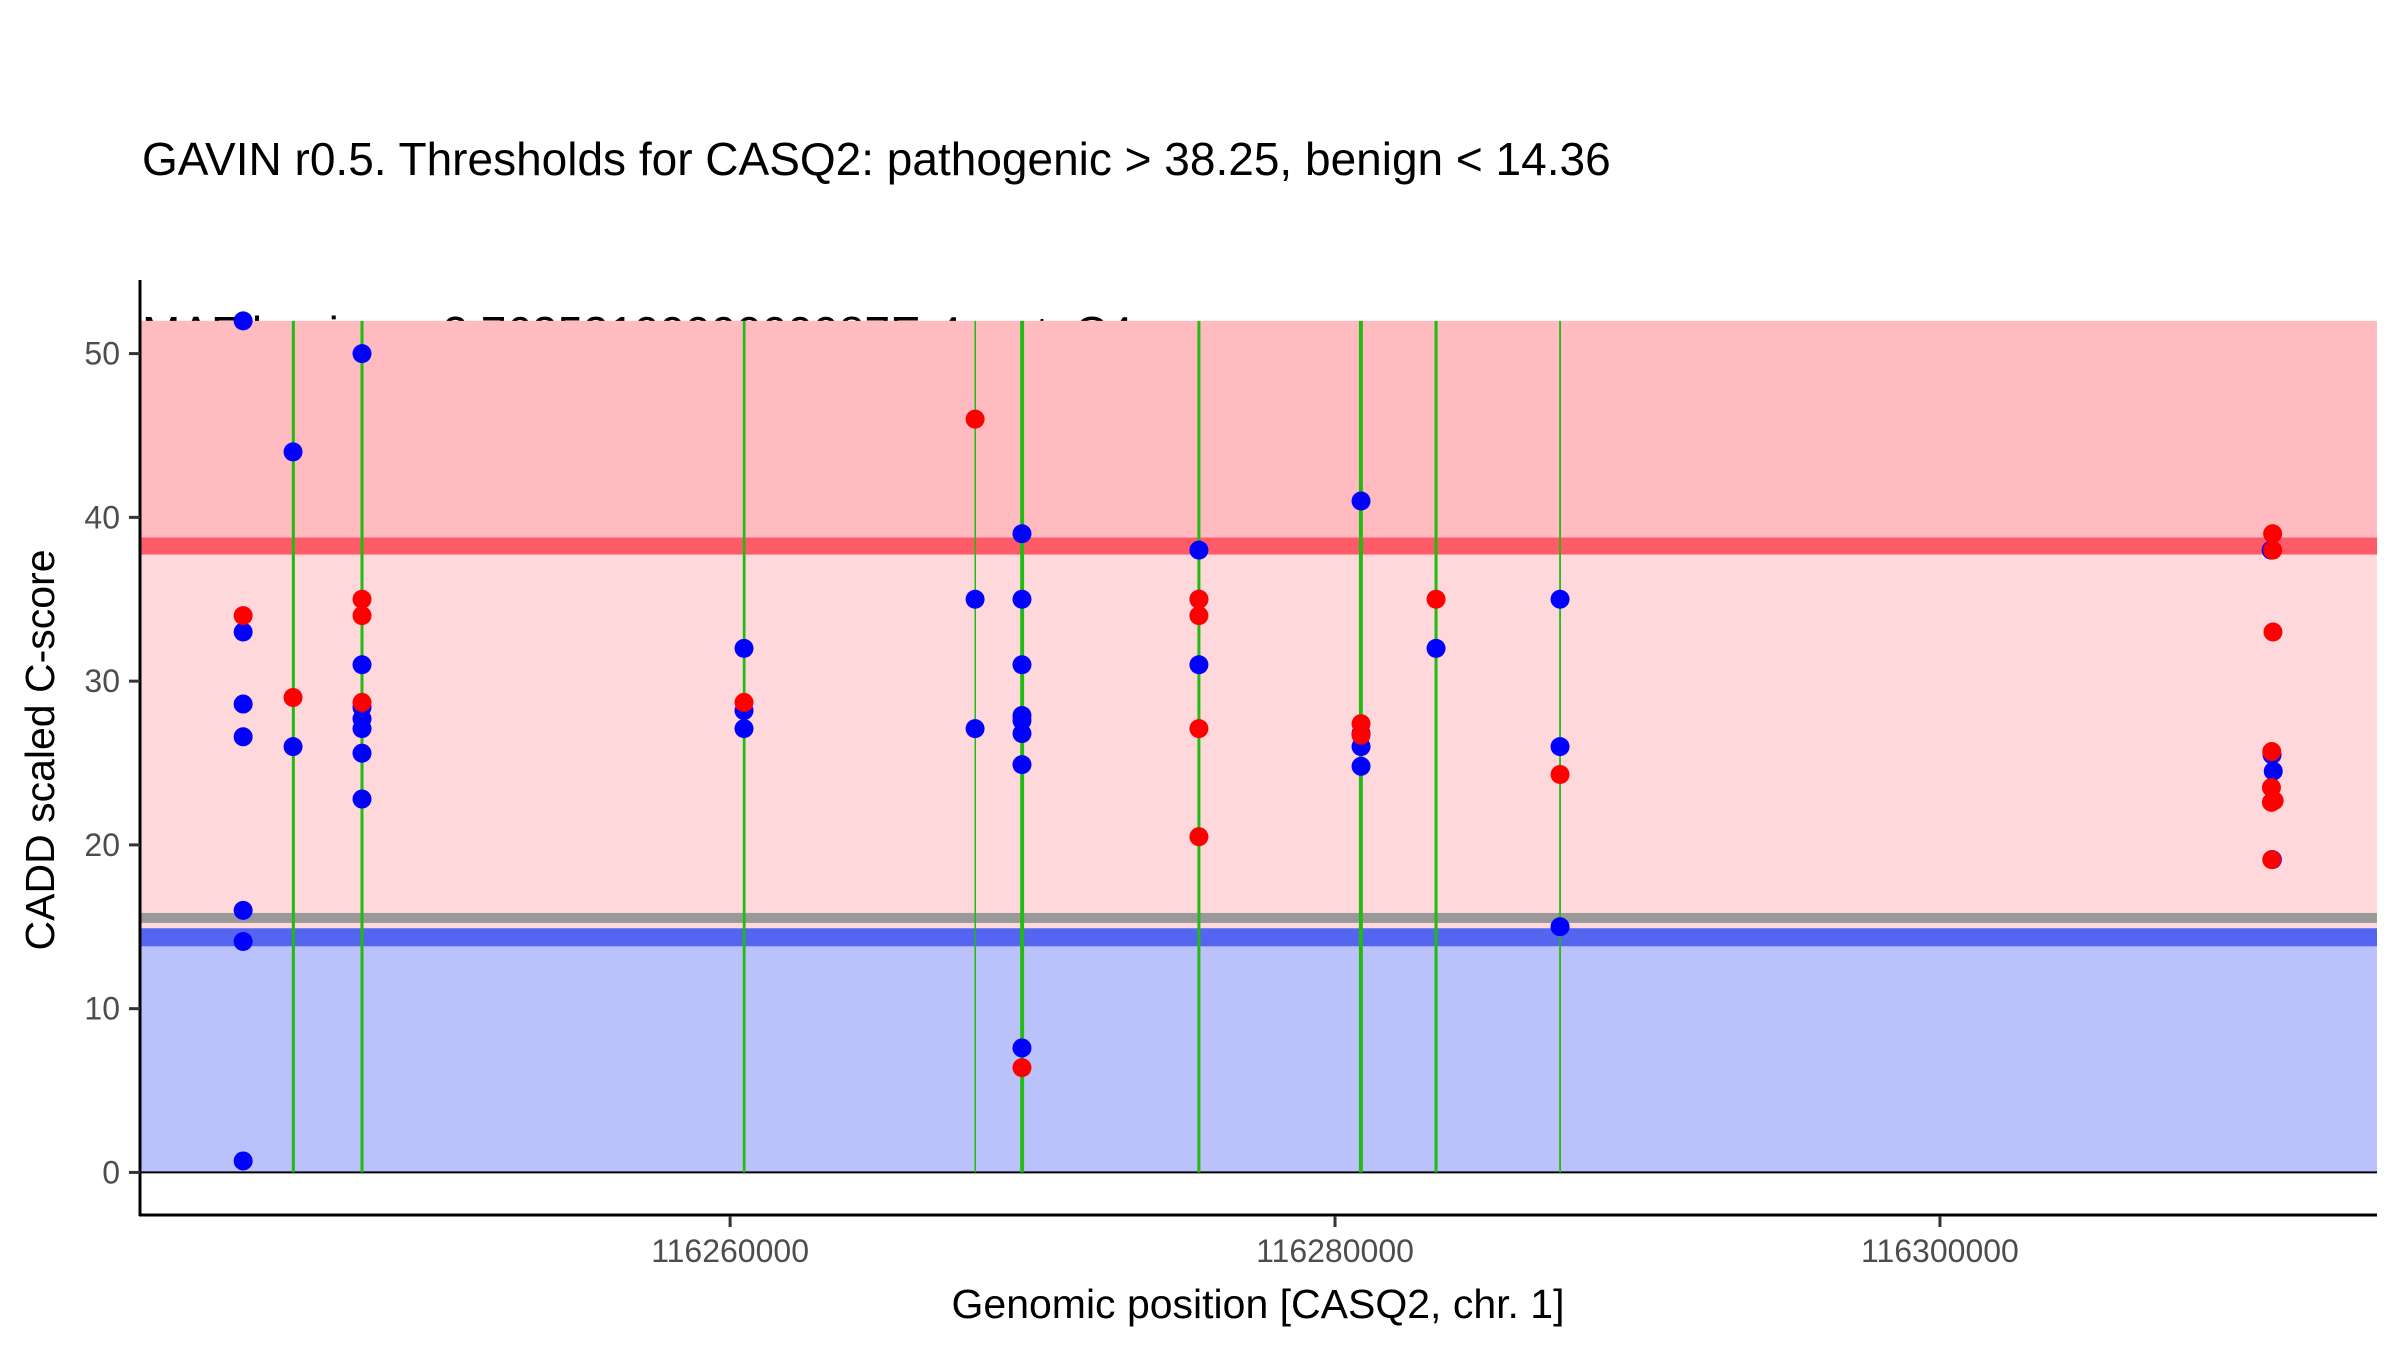 This screenshot has width=2400, height=1350. What do you see at coordinates (102, 517) in the screenshot?
I see `y-tick-label: 40` at bounding box center [102, 517].